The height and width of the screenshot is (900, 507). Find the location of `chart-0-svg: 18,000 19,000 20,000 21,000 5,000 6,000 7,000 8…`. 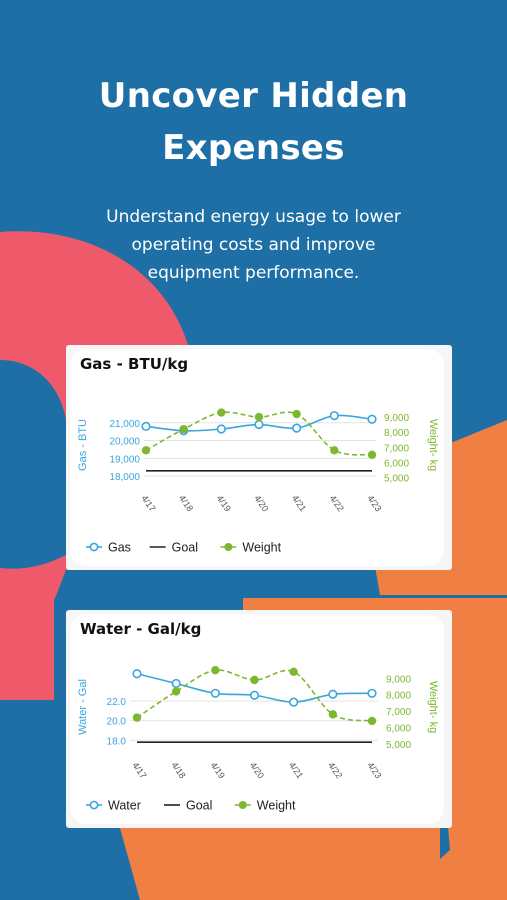

chart-0-svg: 18,000 19,000 20,000 21,000 5,000 6,000 7,000 8… is located at coordinates (258, 481).